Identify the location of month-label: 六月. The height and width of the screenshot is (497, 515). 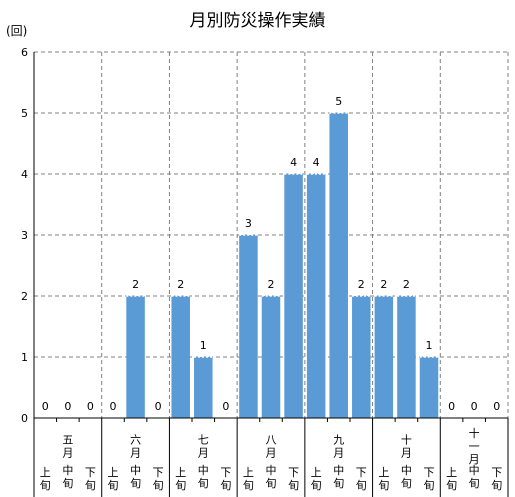
(135, 447).